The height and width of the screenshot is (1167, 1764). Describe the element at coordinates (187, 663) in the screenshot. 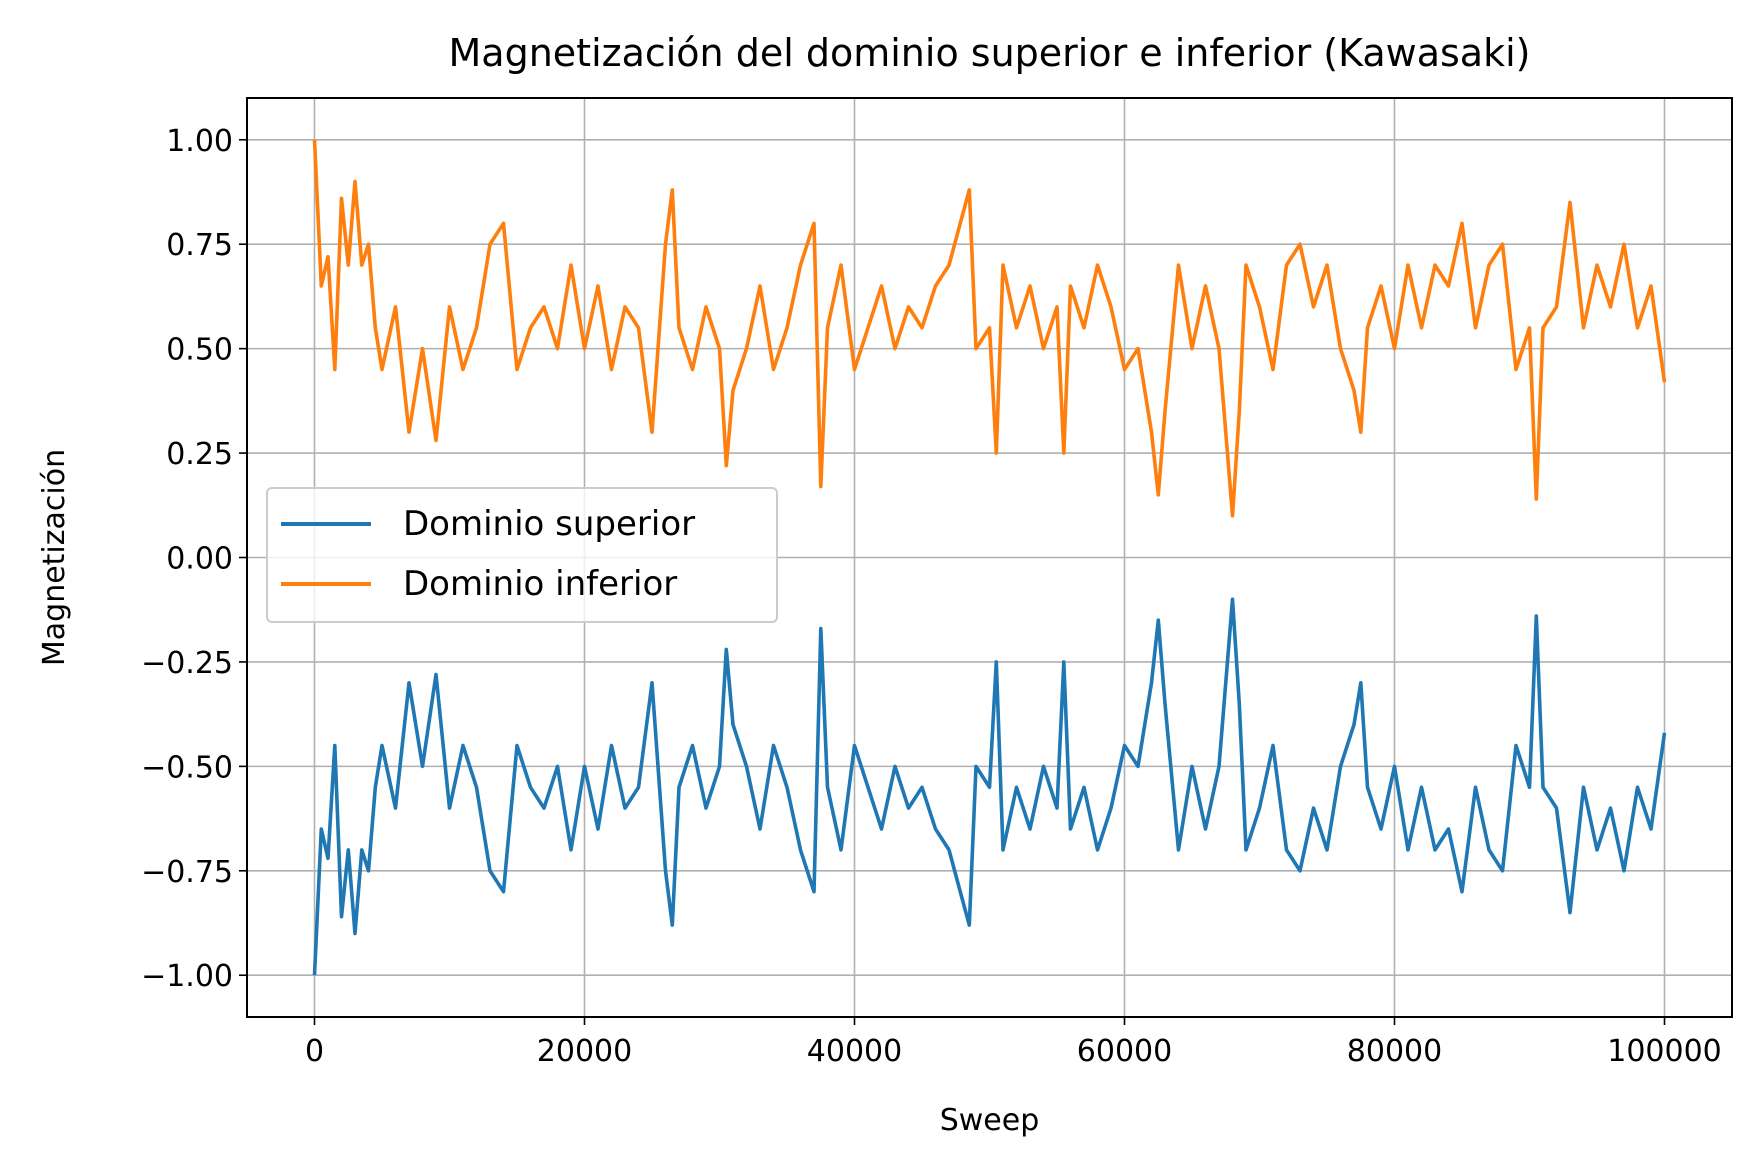

I see `y-tick-label: −0.25` at that location.